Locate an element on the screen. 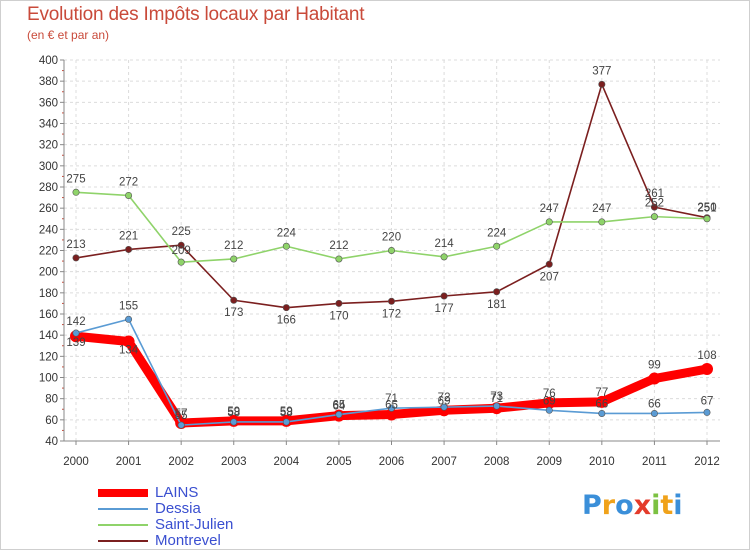  data-label-montrevel: 177 is located at coordinates (443, 309).